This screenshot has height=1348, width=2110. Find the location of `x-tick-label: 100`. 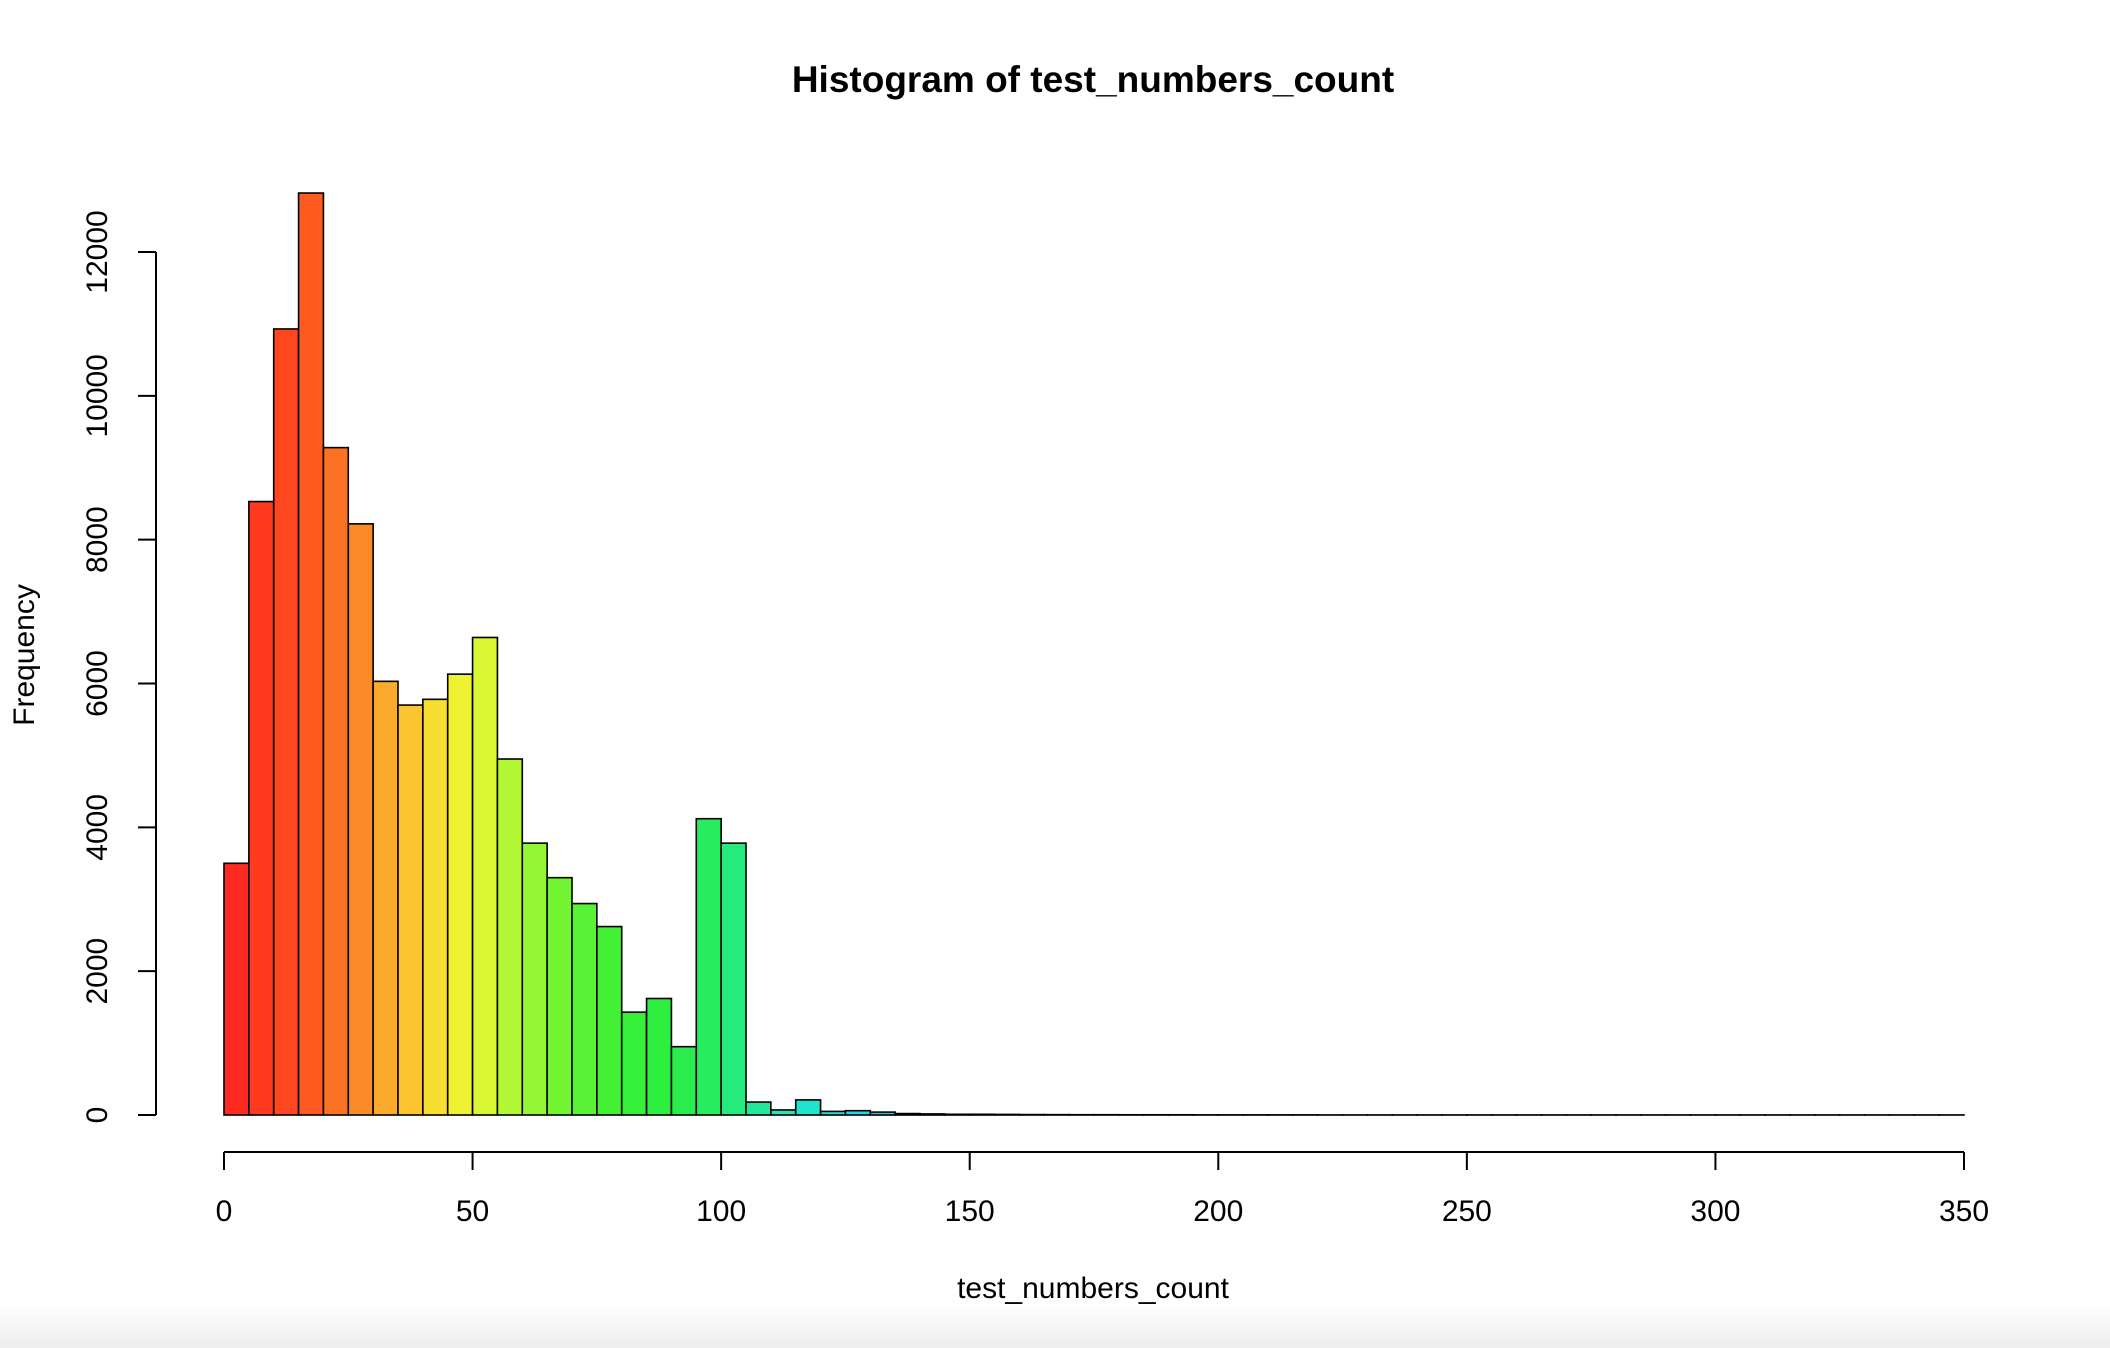

x-tick-label: 100 is located at coordinates (721, 1211).